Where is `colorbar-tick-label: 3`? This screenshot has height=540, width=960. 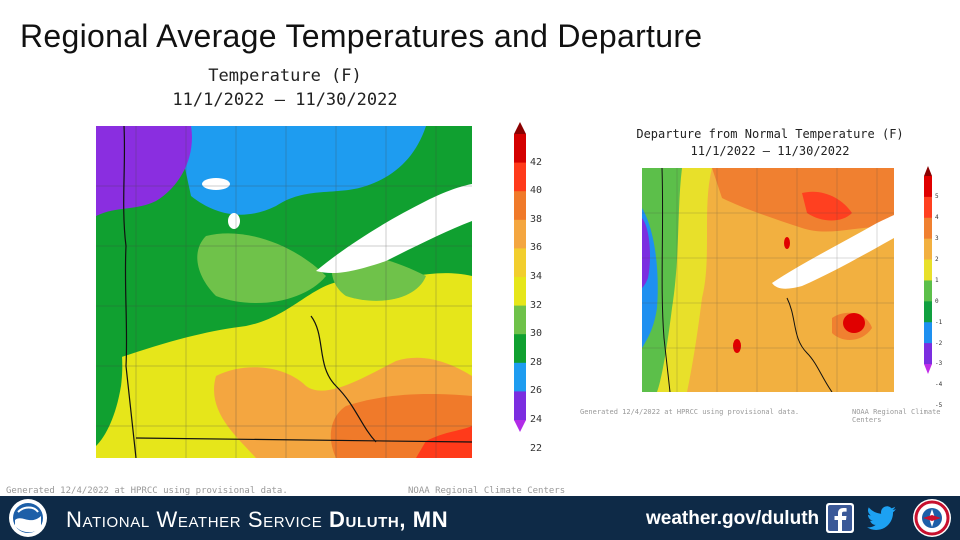 colorbar-tick-label: 3 is located at coordinates (937, 239).